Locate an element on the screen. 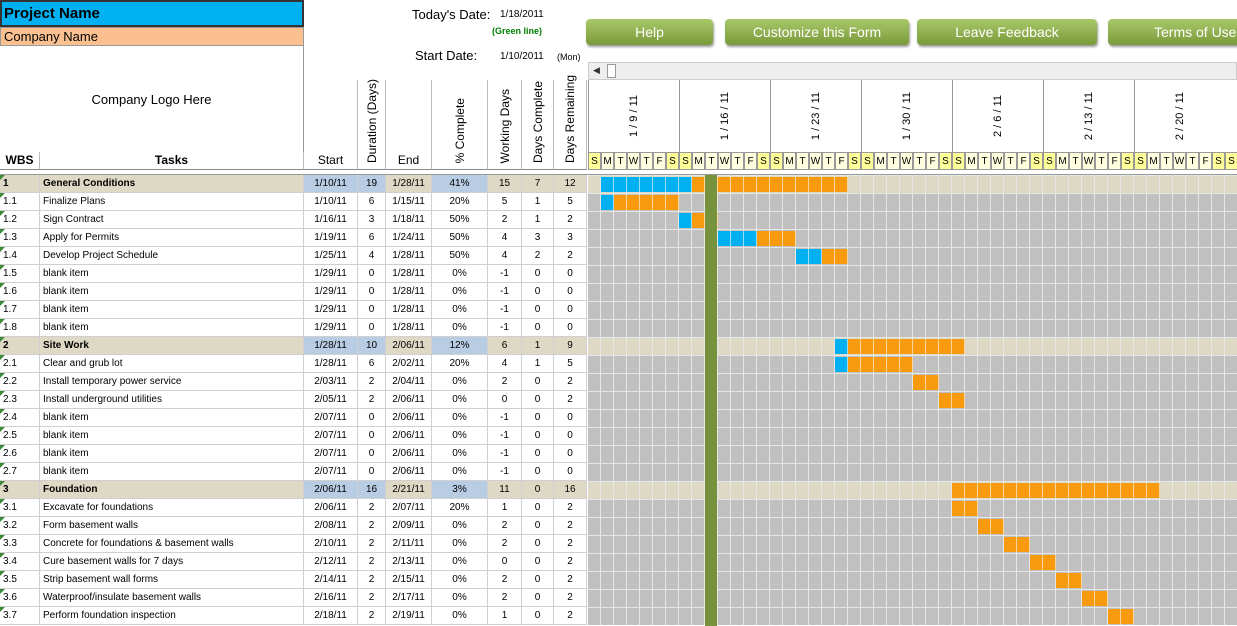 The width and height of the screenshot is (1237, 626). column-header: % Complete is located at coordinates (460, 125).